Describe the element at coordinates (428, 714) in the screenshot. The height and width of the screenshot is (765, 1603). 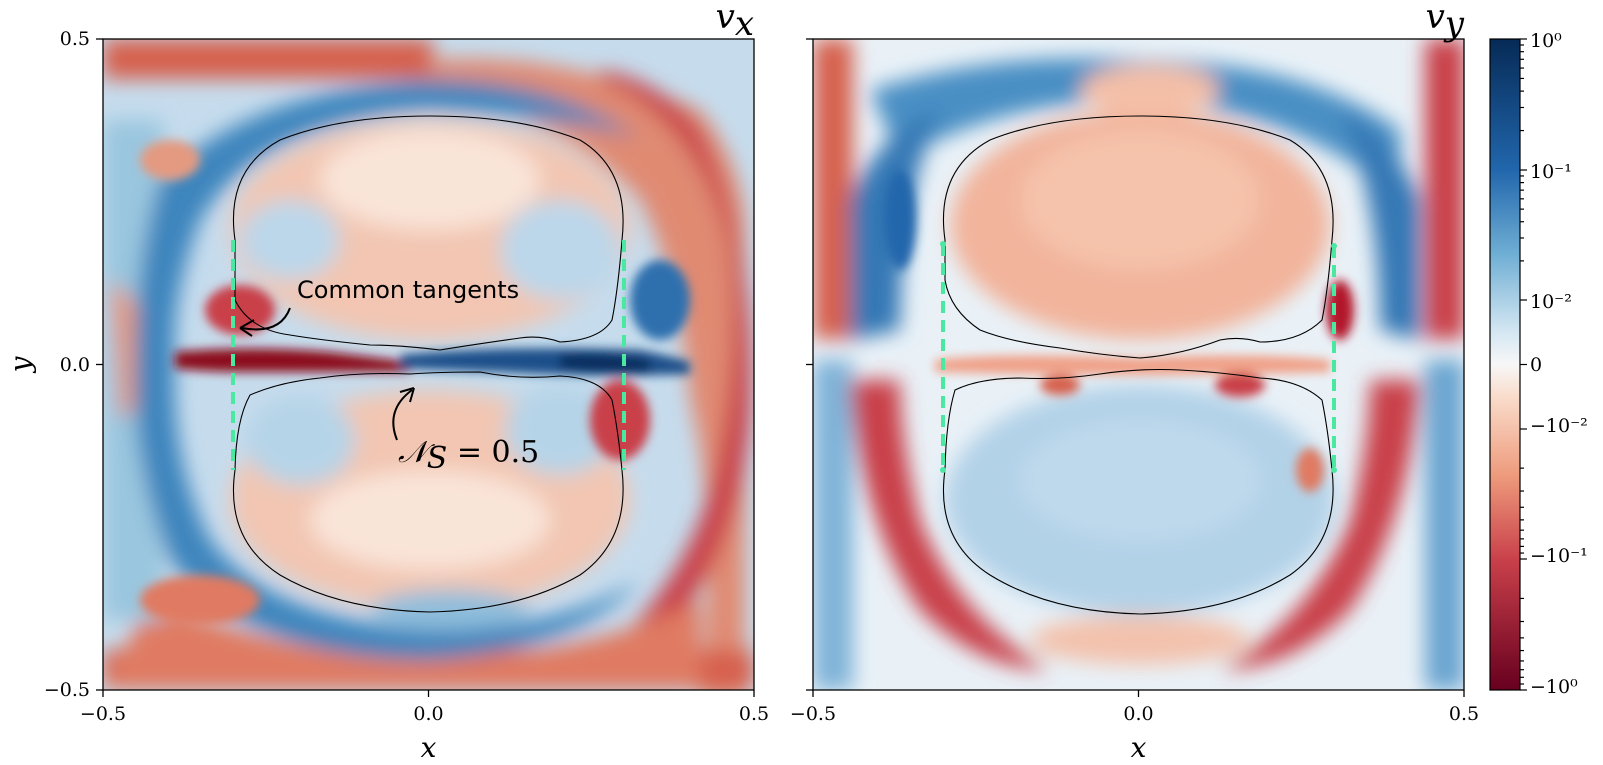
I see `left-xtick-label: 0.0` at that location.